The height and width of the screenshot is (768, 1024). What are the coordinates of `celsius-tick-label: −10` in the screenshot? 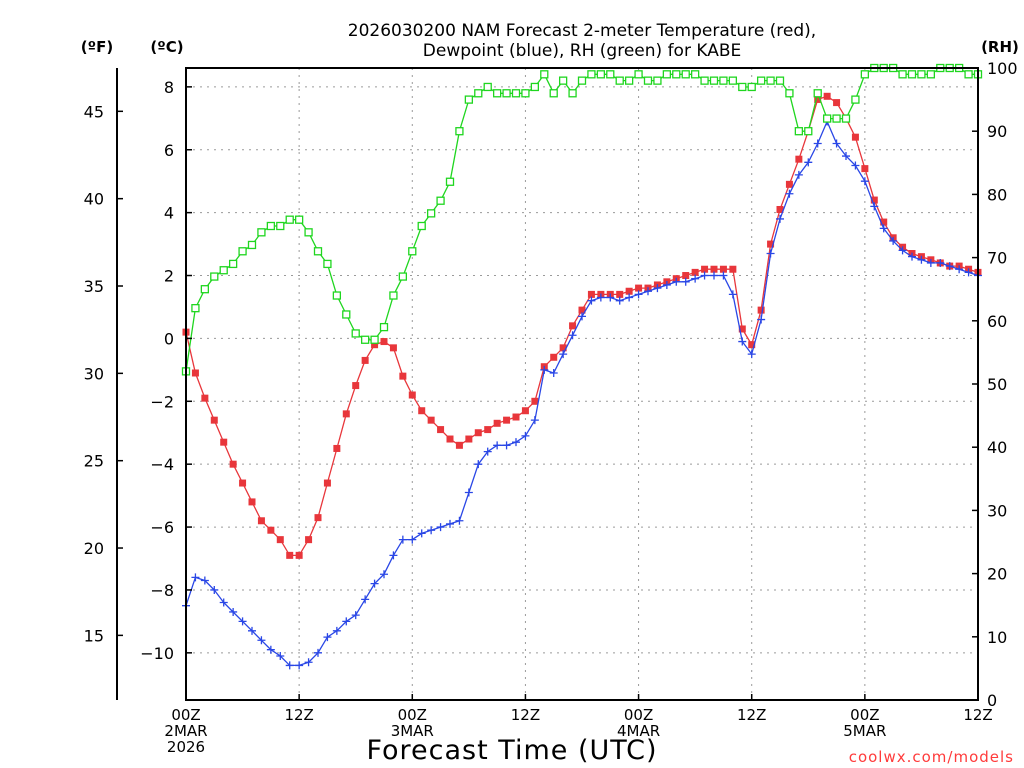 It's located at (157, 653).